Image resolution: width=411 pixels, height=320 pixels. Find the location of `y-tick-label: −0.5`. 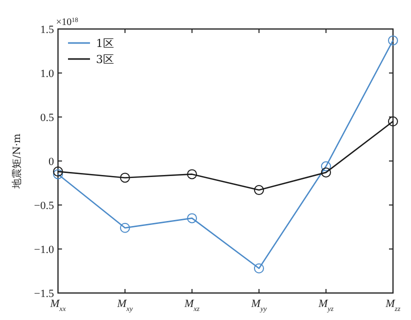

y-tick-label: −0.5 is located at coordinates (44, 206).